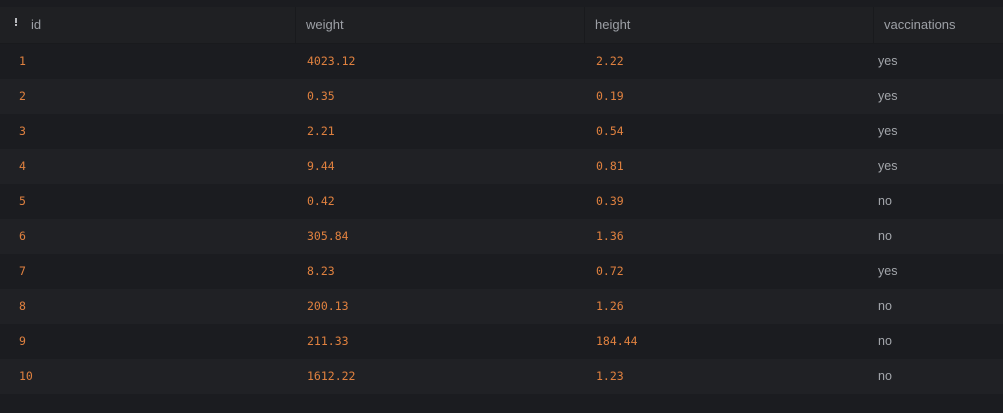  What do you see at coordinates (331, 376) in the screenshot?
I see `cell-weight: 1612.22` at bounding box center [331, 376].